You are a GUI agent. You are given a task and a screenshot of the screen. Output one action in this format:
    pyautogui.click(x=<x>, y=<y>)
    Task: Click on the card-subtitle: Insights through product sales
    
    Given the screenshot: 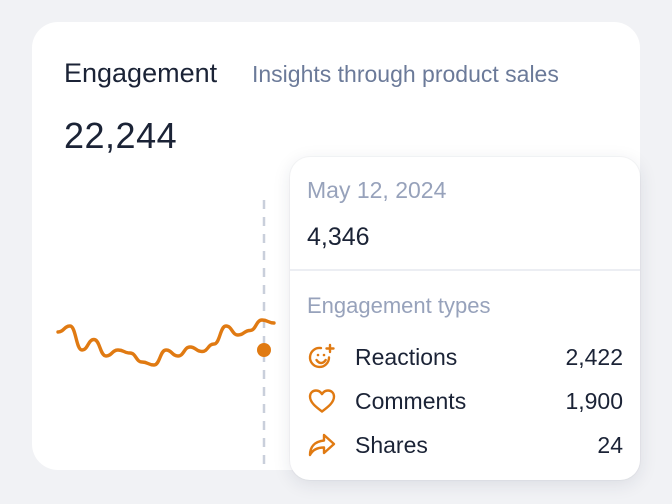 What is the action you would take?
    pyautogui.click(x=405, y=74)
    